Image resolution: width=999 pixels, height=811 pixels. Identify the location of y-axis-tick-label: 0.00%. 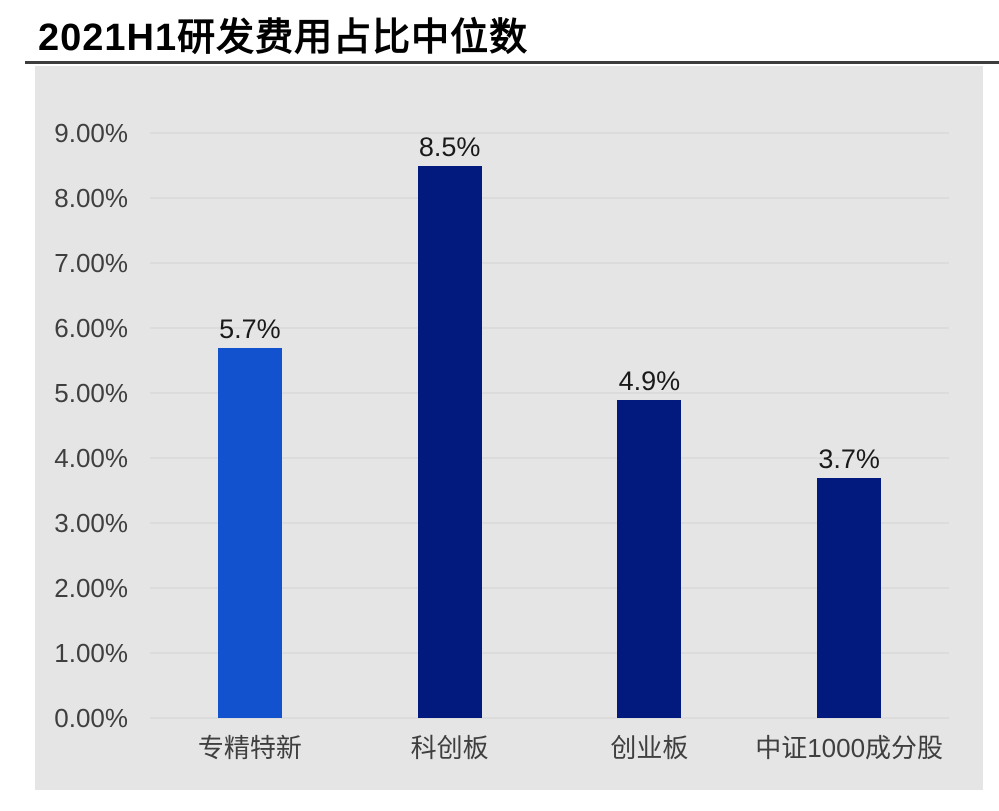
(91, 718).